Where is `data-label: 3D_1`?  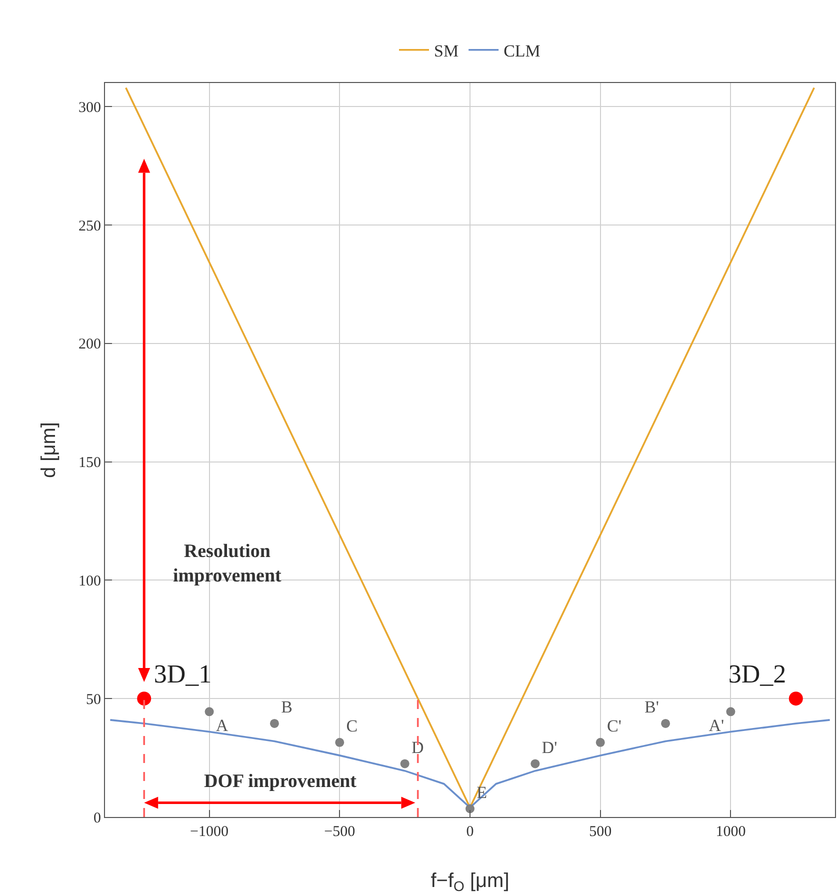 data-label: 3D_1 is located at coordinates (183, 673).